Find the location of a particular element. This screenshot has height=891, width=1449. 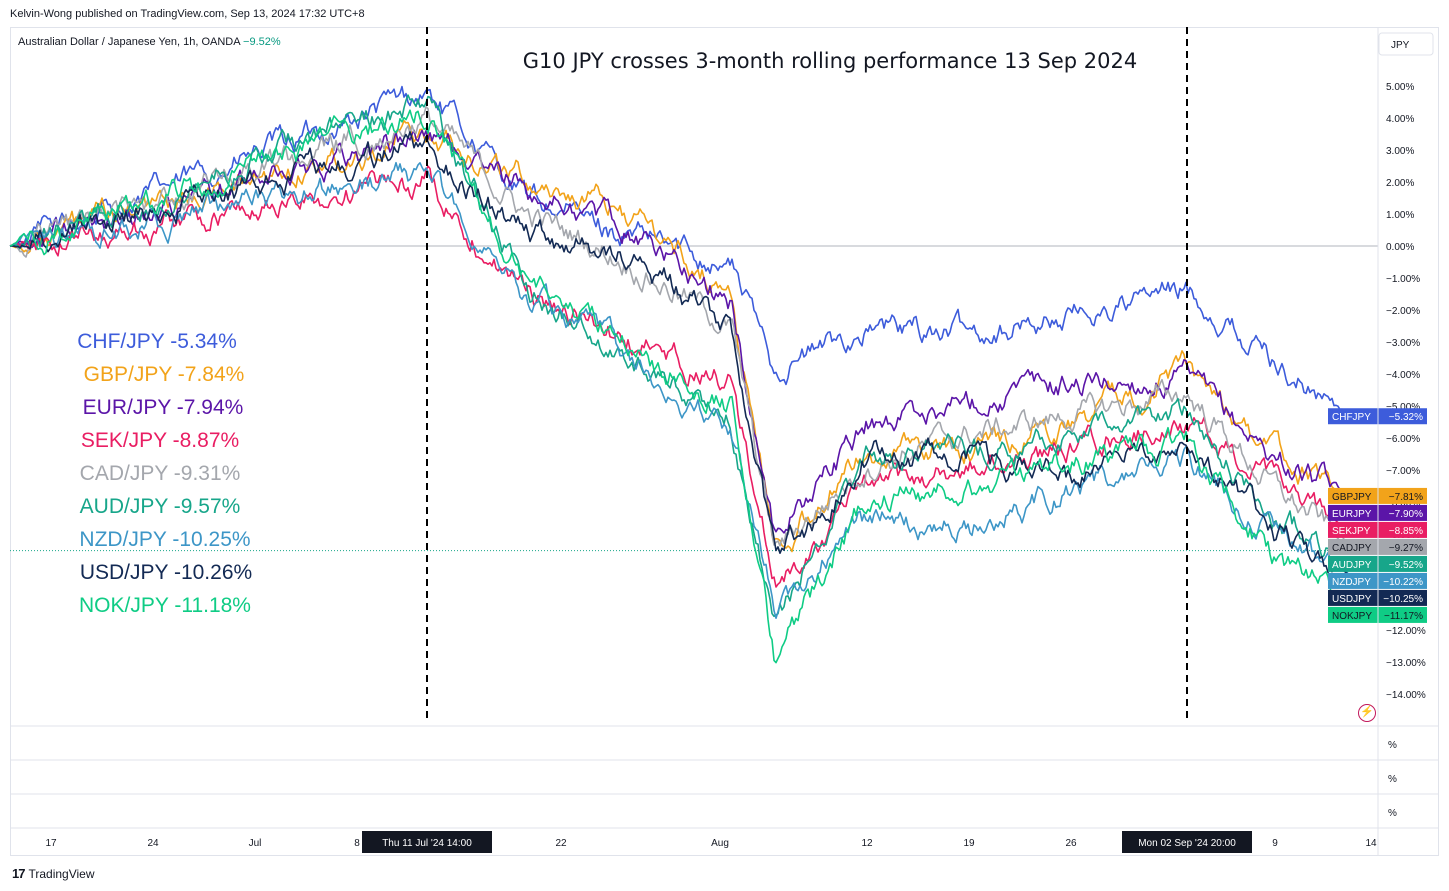

symbol-change: −9.52% is located at coordinates (262, 42).